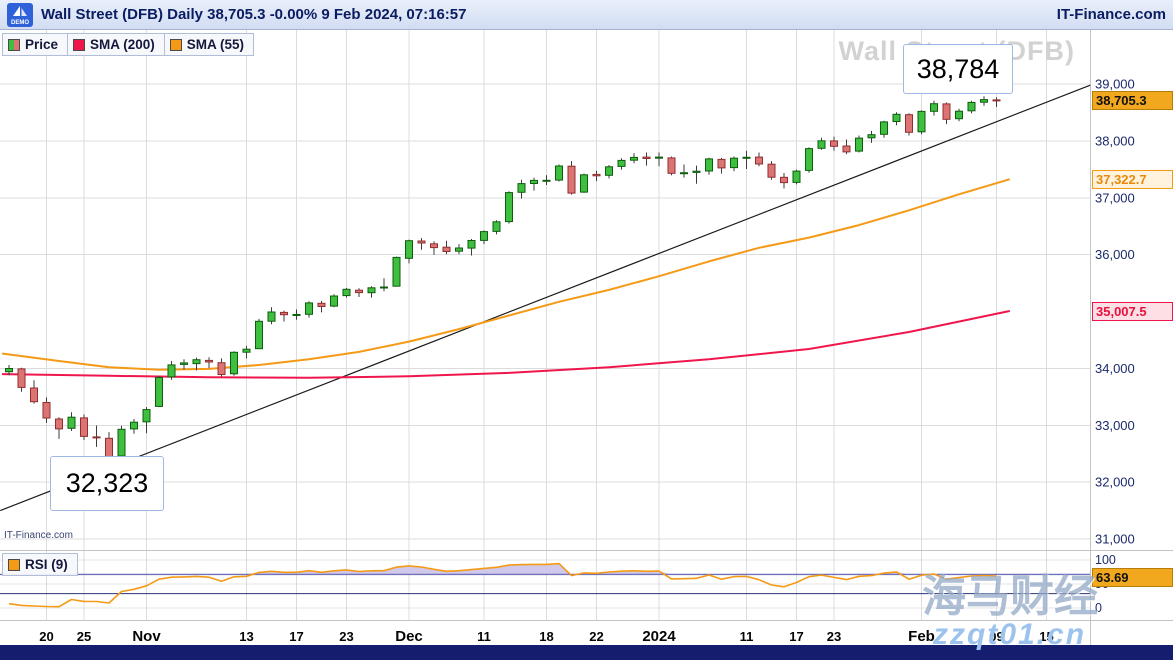 The image size is (1173, 660). Describe the element at coordinates (1115, 482) in the screenshot. I see `svg-text: 32,000` at that location.